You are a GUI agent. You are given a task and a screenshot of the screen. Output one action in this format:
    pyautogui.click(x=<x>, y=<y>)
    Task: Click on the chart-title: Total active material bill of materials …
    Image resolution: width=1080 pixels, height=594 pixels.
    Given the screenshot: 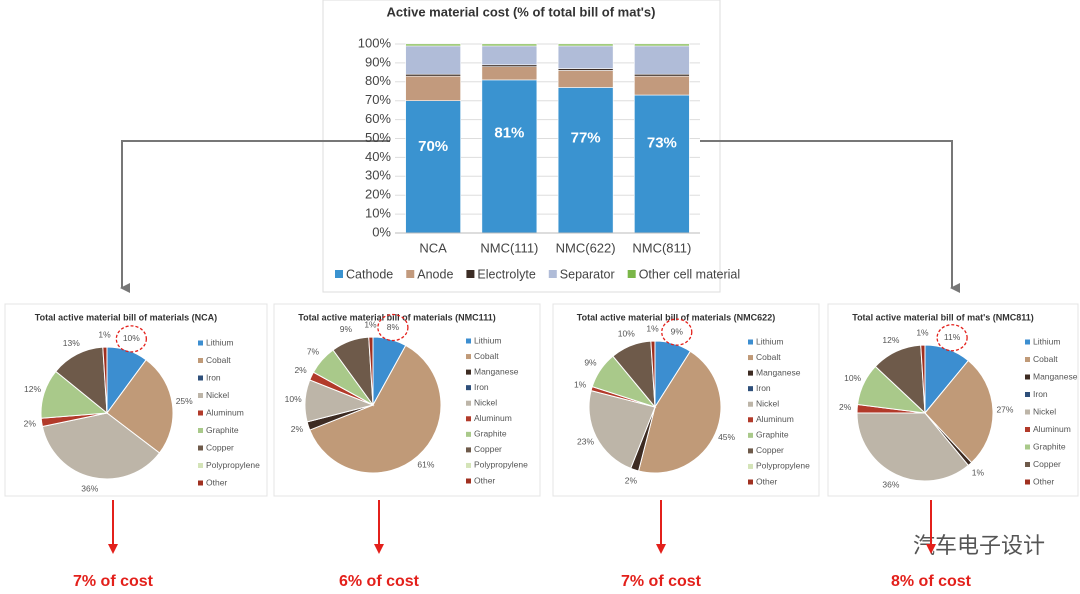 What is the action you would take?
    pyautogui.click(x=396, y=317)
    